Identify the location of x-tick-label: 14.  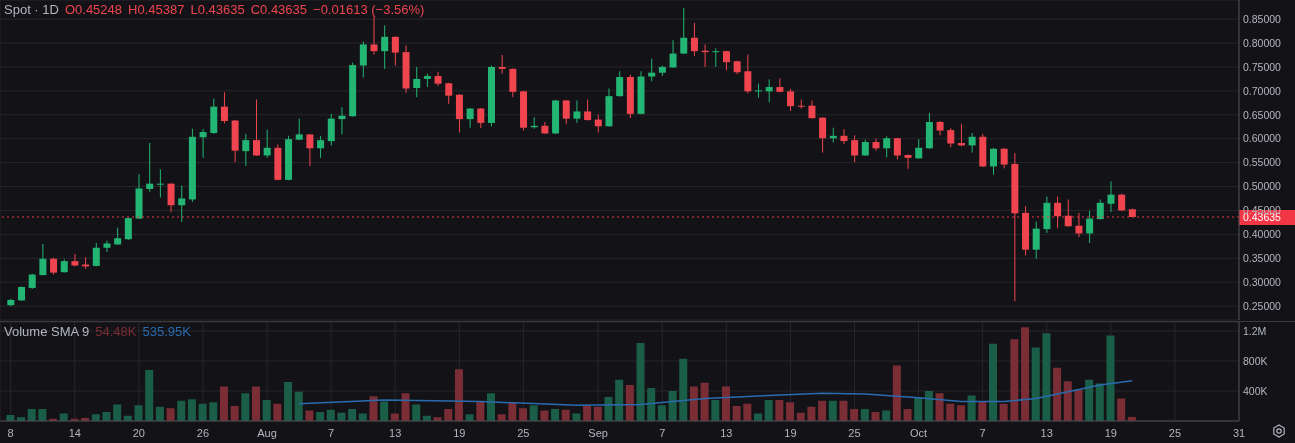
(74, 432).